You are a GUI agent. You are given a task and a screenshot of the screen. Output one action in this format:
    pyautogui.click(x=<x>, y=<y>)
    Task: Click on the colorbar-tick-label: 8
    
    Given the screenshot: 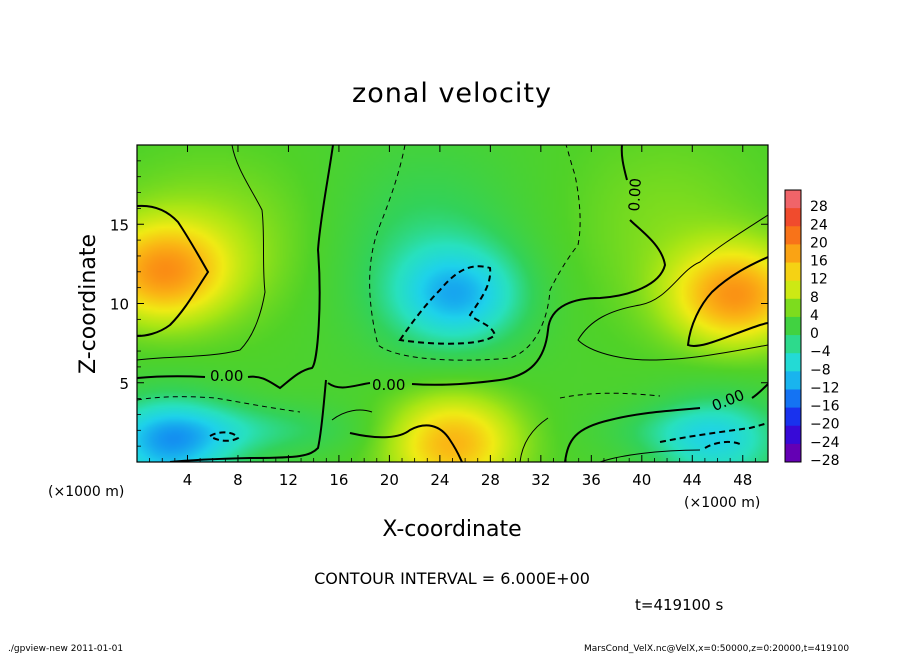 What is the action you would take?
    pyautogui.click(x=814, y=298)
    